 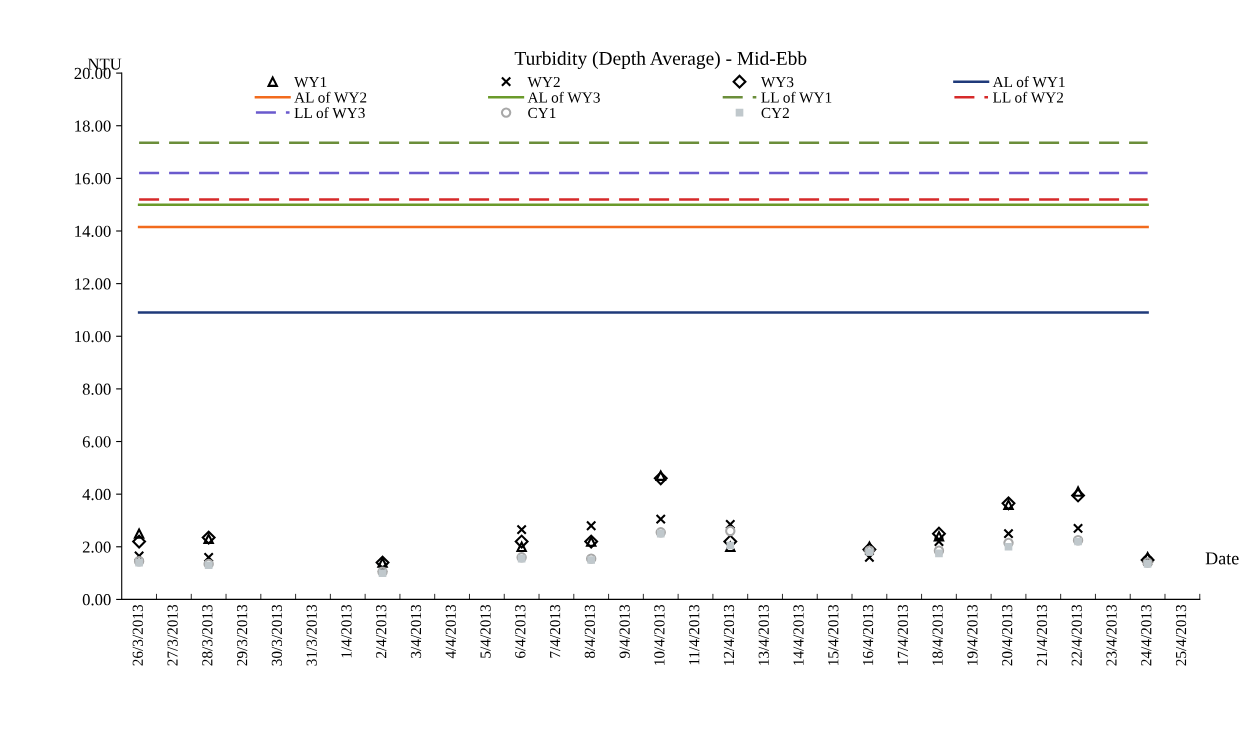 I want to click on x-tick-label: 8/4/2013, so click(x=590, y=631).